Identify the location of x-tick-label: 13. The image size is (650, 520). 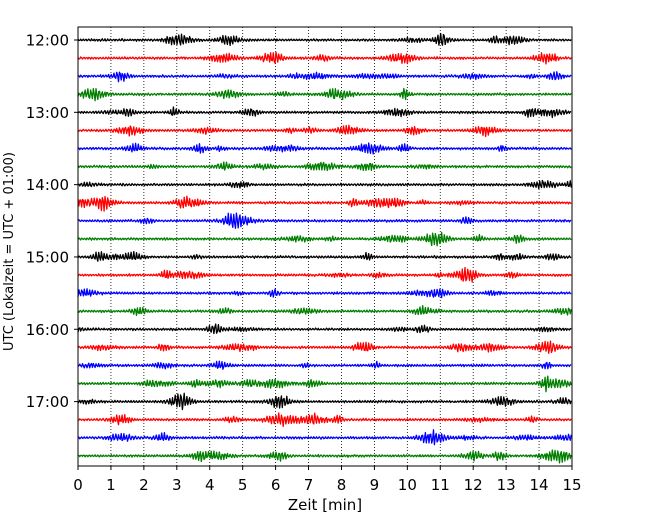
(506, 485).